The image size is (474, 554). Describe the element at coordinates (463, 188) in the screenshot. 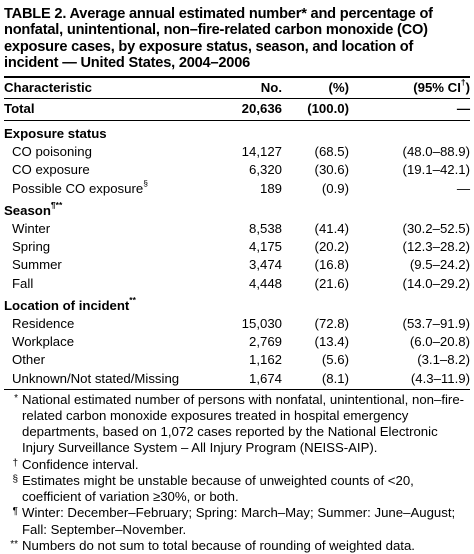

I see `row-ci: —` at that location.